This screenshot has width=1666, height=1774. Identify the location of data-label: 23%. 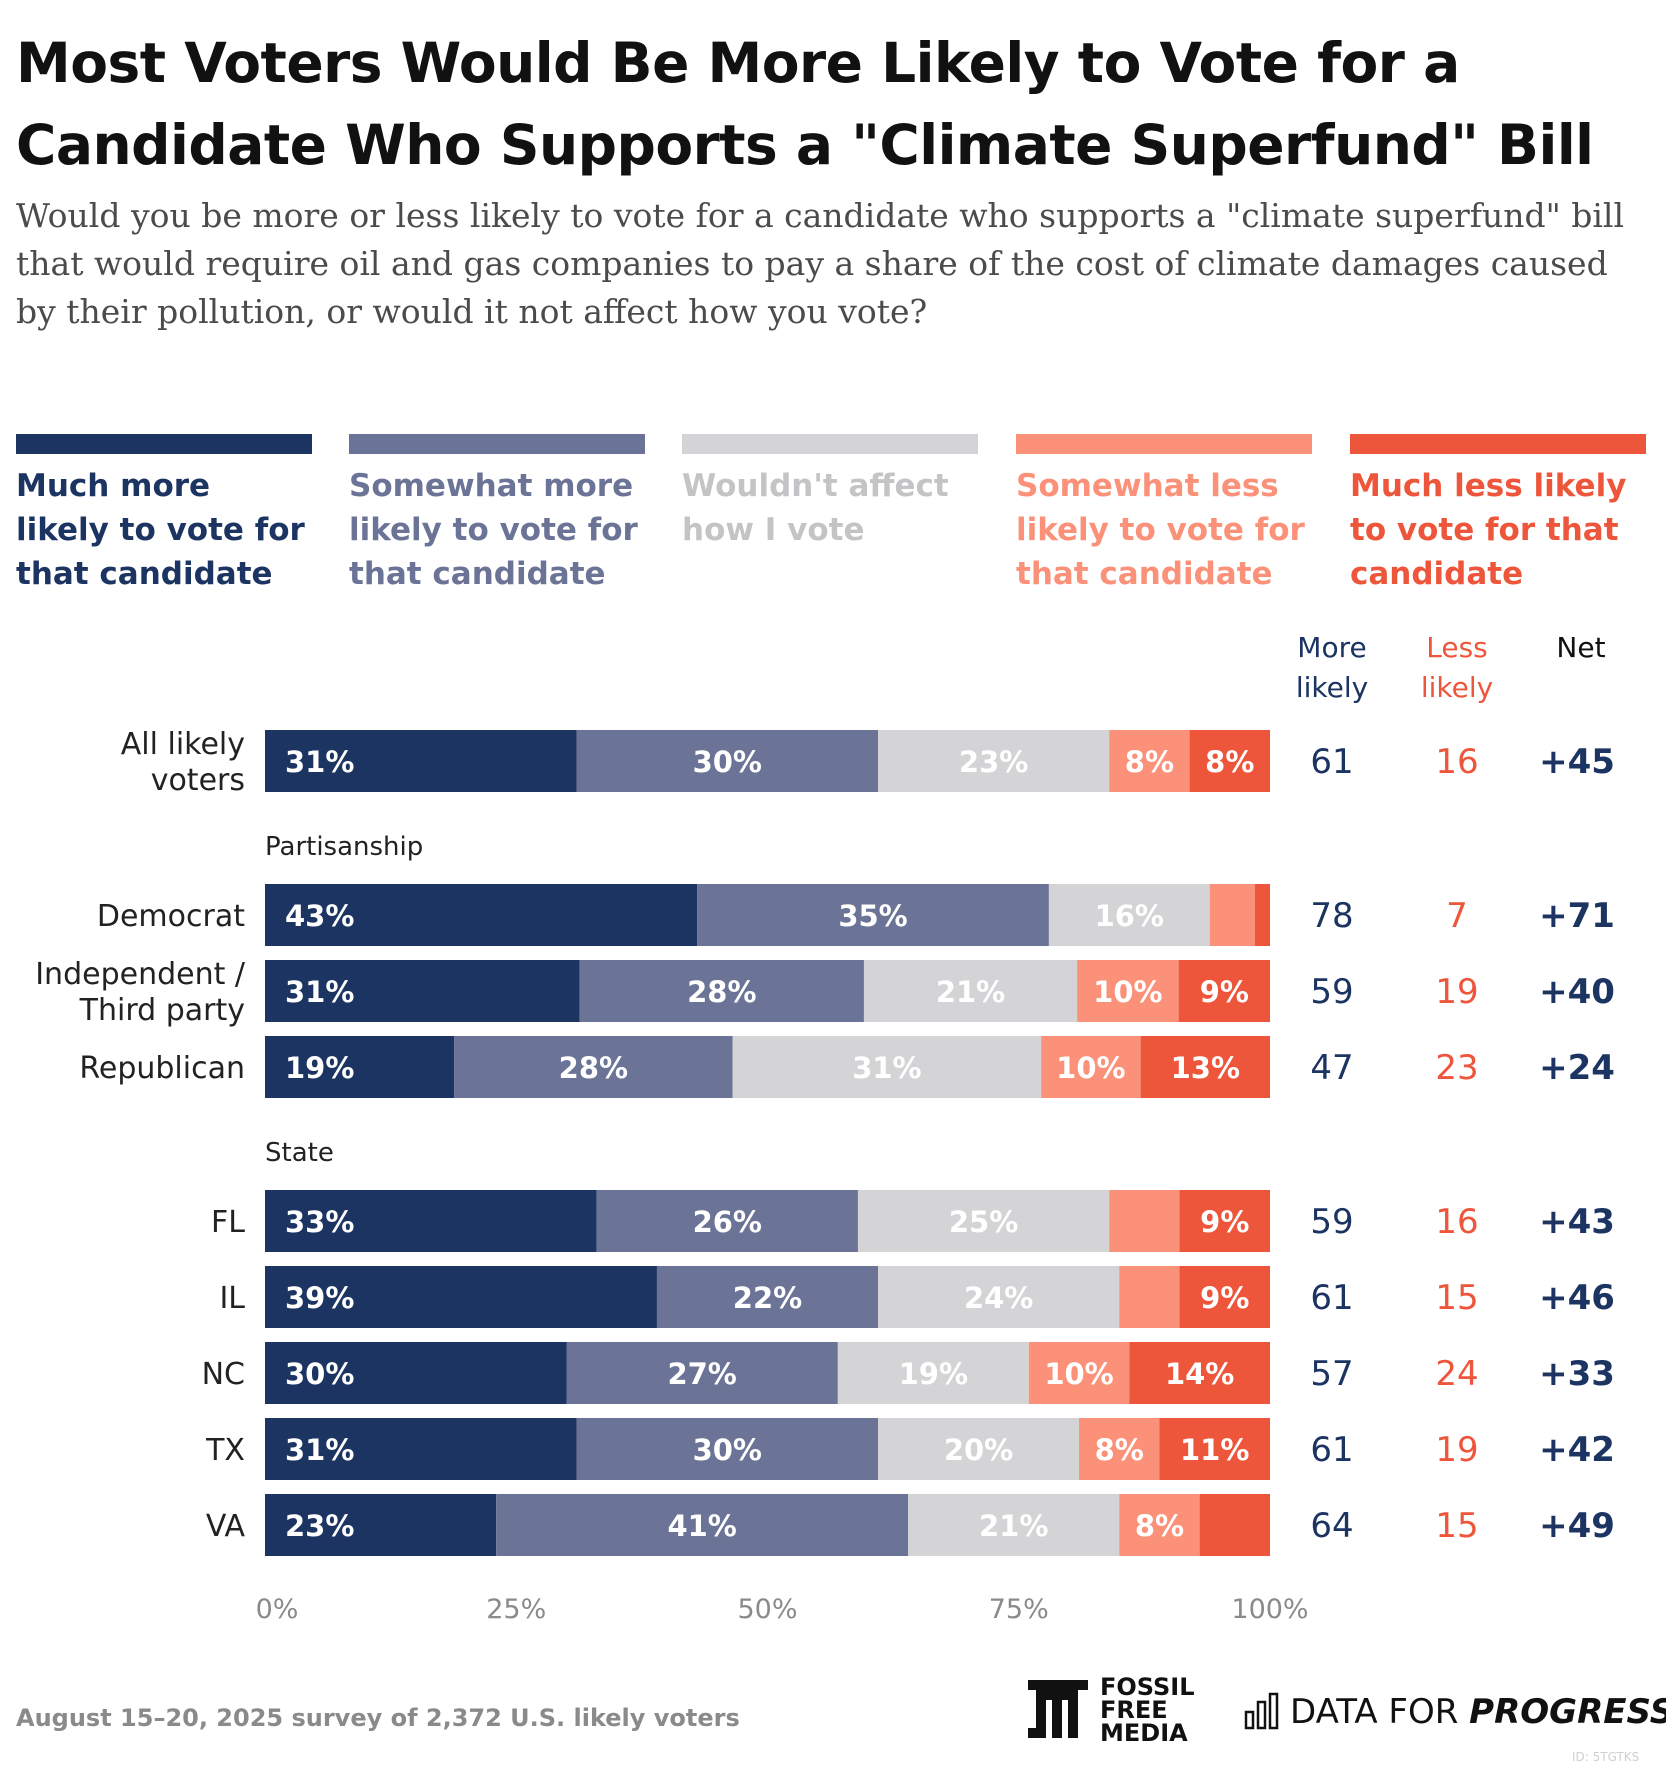
(319, 1526).